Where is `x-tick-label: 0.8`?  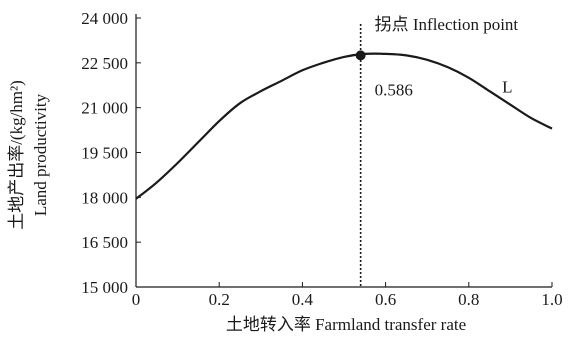
x-tick-label: 0.8 is located at coordinates (468, 299).